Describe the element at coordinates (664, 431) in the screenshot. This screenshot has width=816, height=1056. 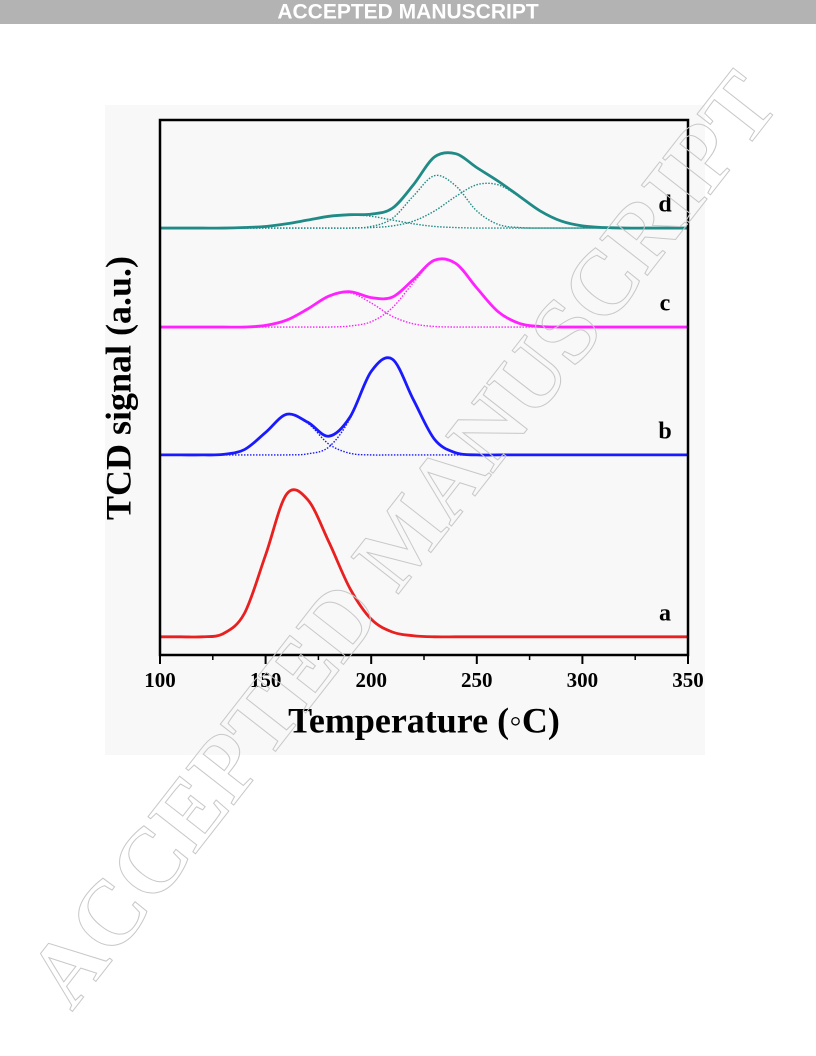
I see `curve-label: b` at that location.